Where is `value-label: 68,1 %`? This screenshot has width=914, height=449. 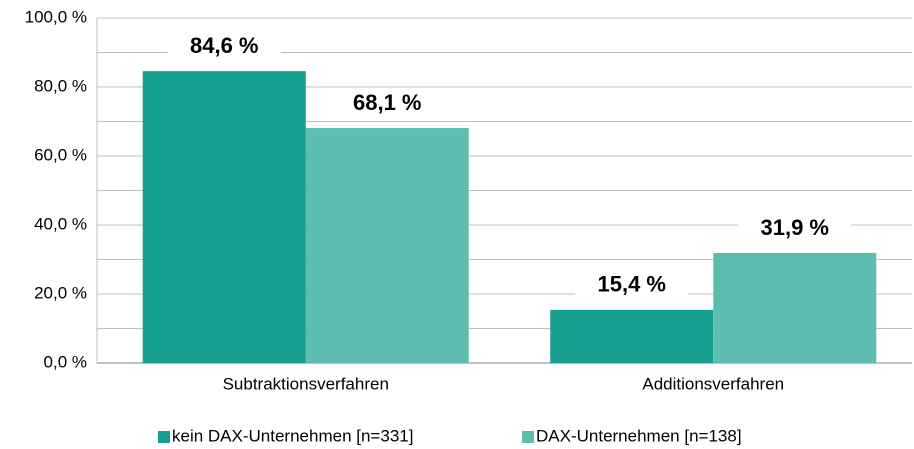
value-label: 68,1 % is located at coordinates (387, 102).